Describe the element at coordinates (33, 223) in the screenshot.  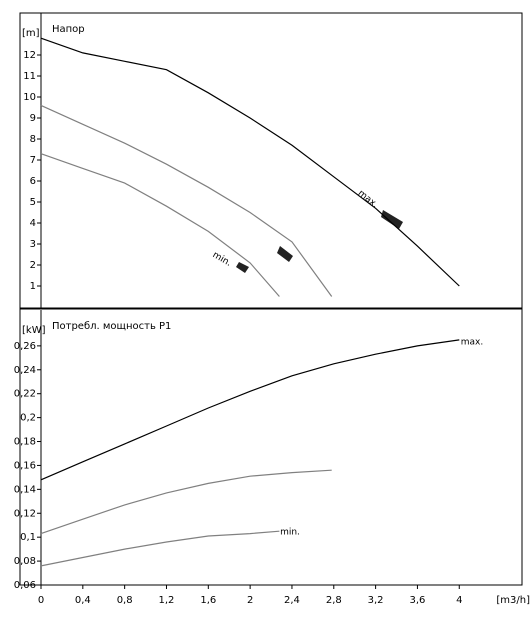
I see `y-tick-label: 4` at that location.